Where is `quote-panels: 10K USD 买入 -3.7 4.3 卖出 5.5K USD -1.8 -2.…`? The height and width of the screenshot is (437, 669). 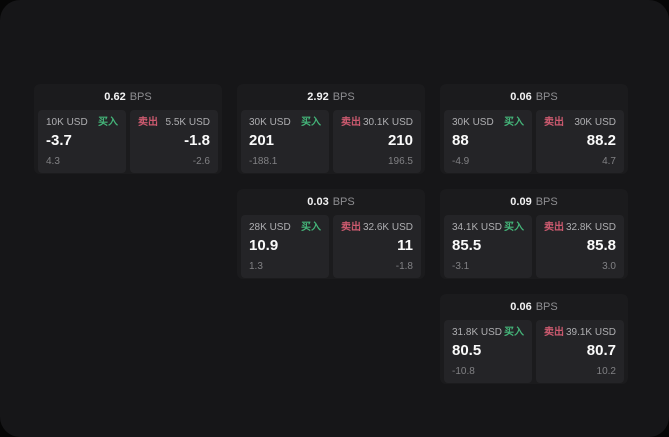 quote-panels: 10K USD 买入 -3.7 4.3 卖出 5.5K USD -1.8 -2.… is located at coordinates (128, 143).